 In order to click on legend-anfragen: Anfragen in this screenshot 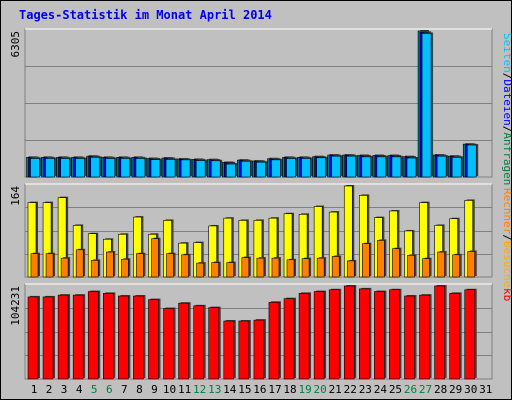, I will do `click(506, 158)`.